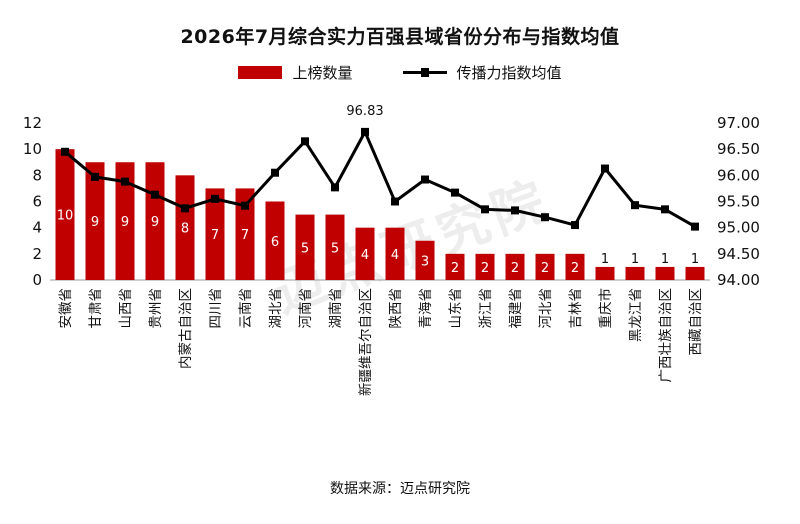 The height and width of the screenshot is (524, 800). What do you see at coordinates (37, 228) in the screenshot?
I see `y-left-tick-label: 4` at bounding box center [37, 228].